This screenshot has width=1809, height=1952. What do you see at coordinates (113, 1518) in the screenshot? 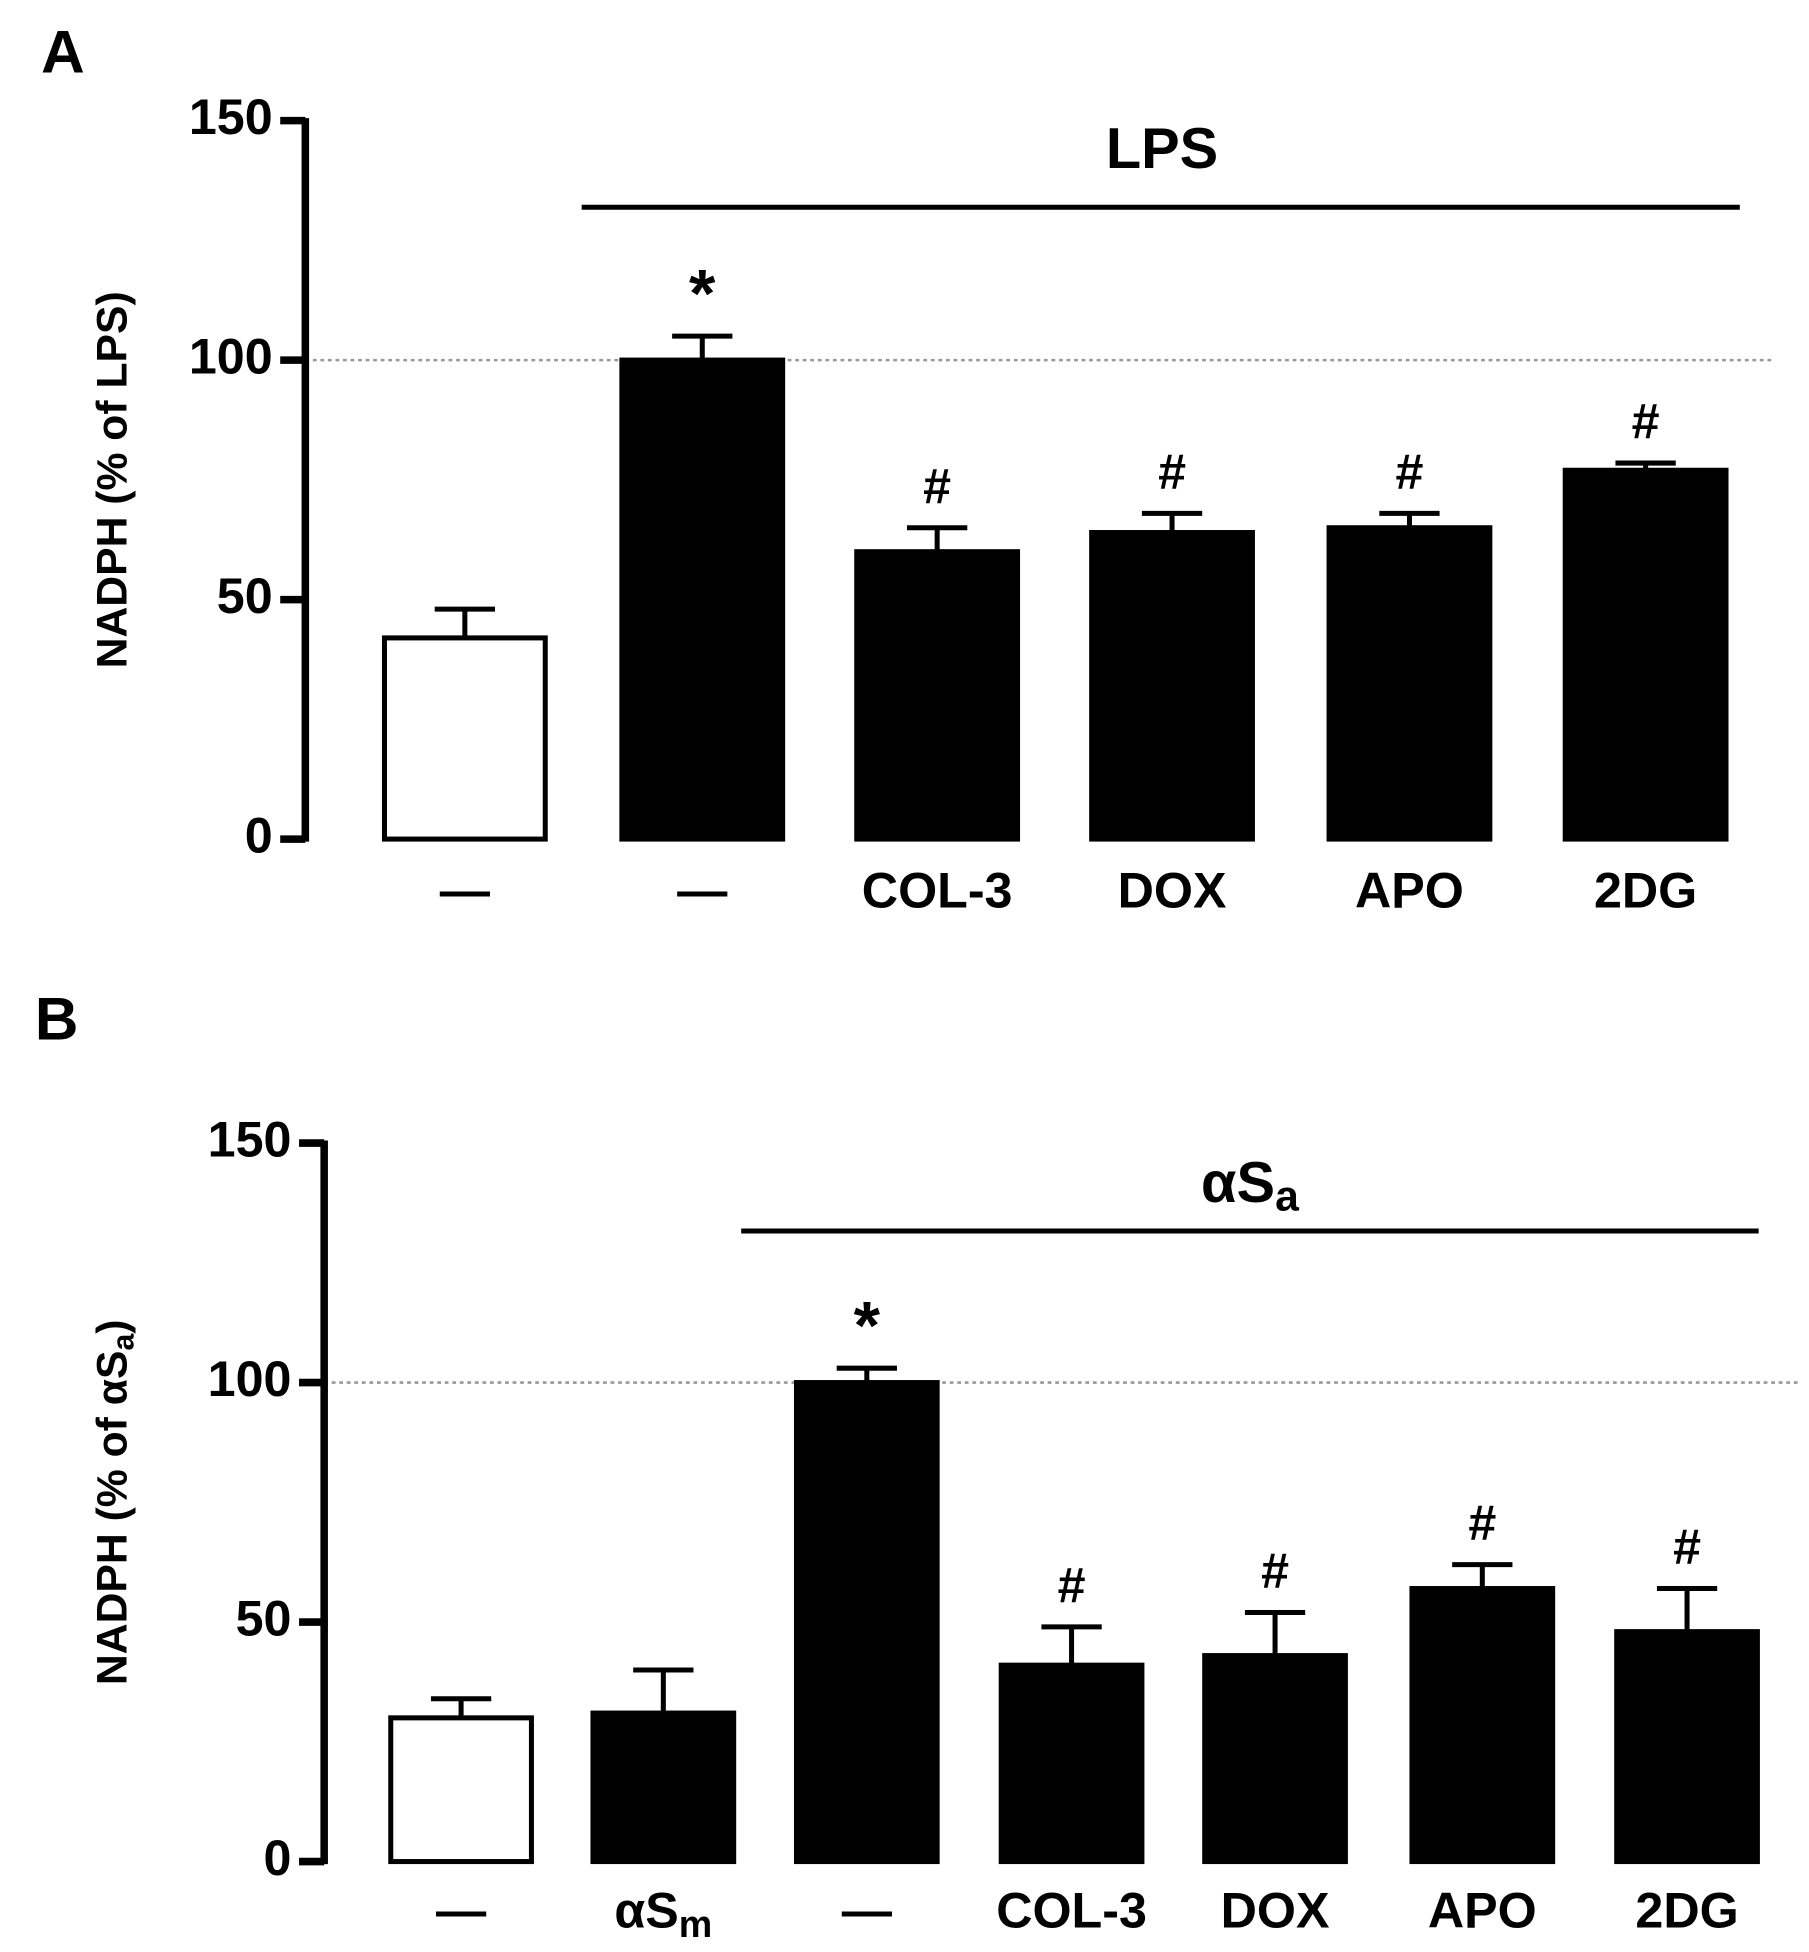
I see `y-axis-label-text: NADPH (% of αS` at bounding box center [113, 1518].